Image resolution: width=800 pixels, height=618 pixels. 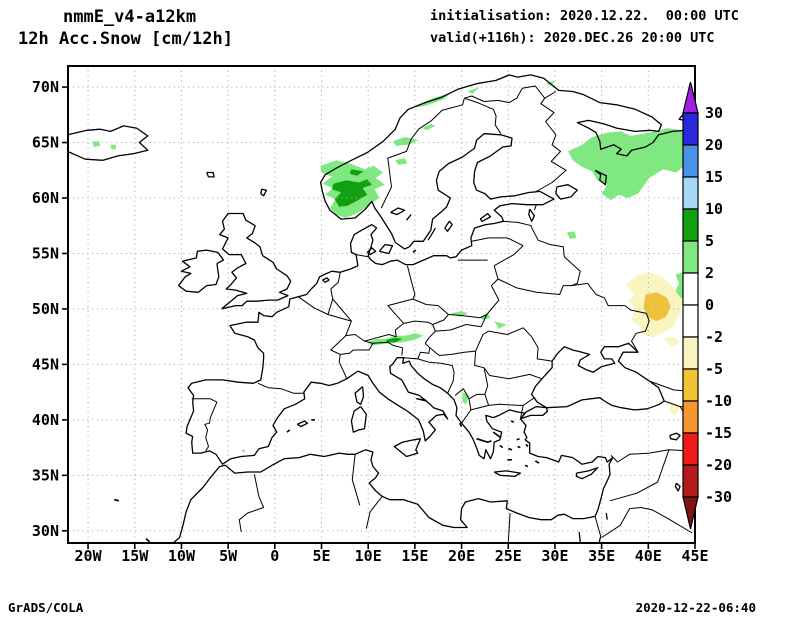 I want to click on lat-tick-label: 35N, so click(x=45, y=475).